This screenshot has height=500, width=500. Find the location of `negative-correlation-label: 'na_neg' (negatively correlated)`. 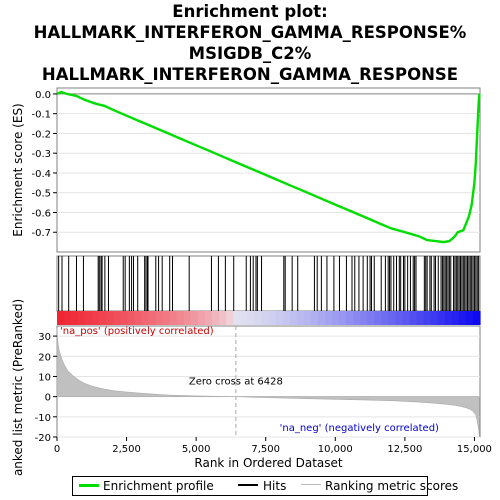

negative-correlation-label: 'na_neg' (negatively correlated) is located at coordinates (359, 428).